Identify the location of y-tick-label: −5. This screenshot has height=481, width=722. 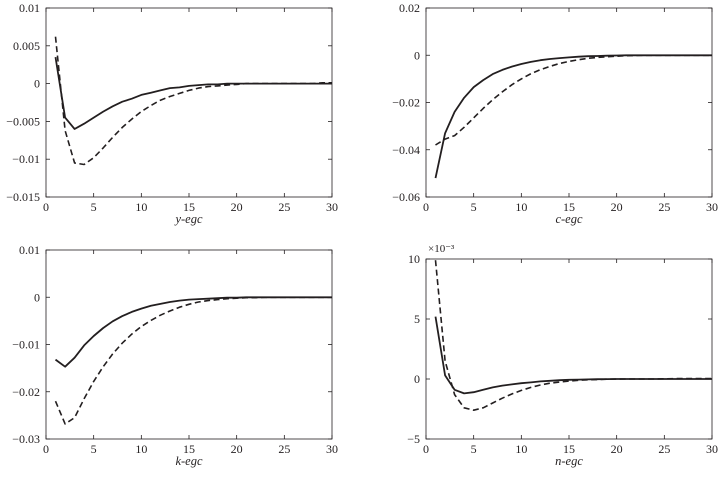
(413, 439).